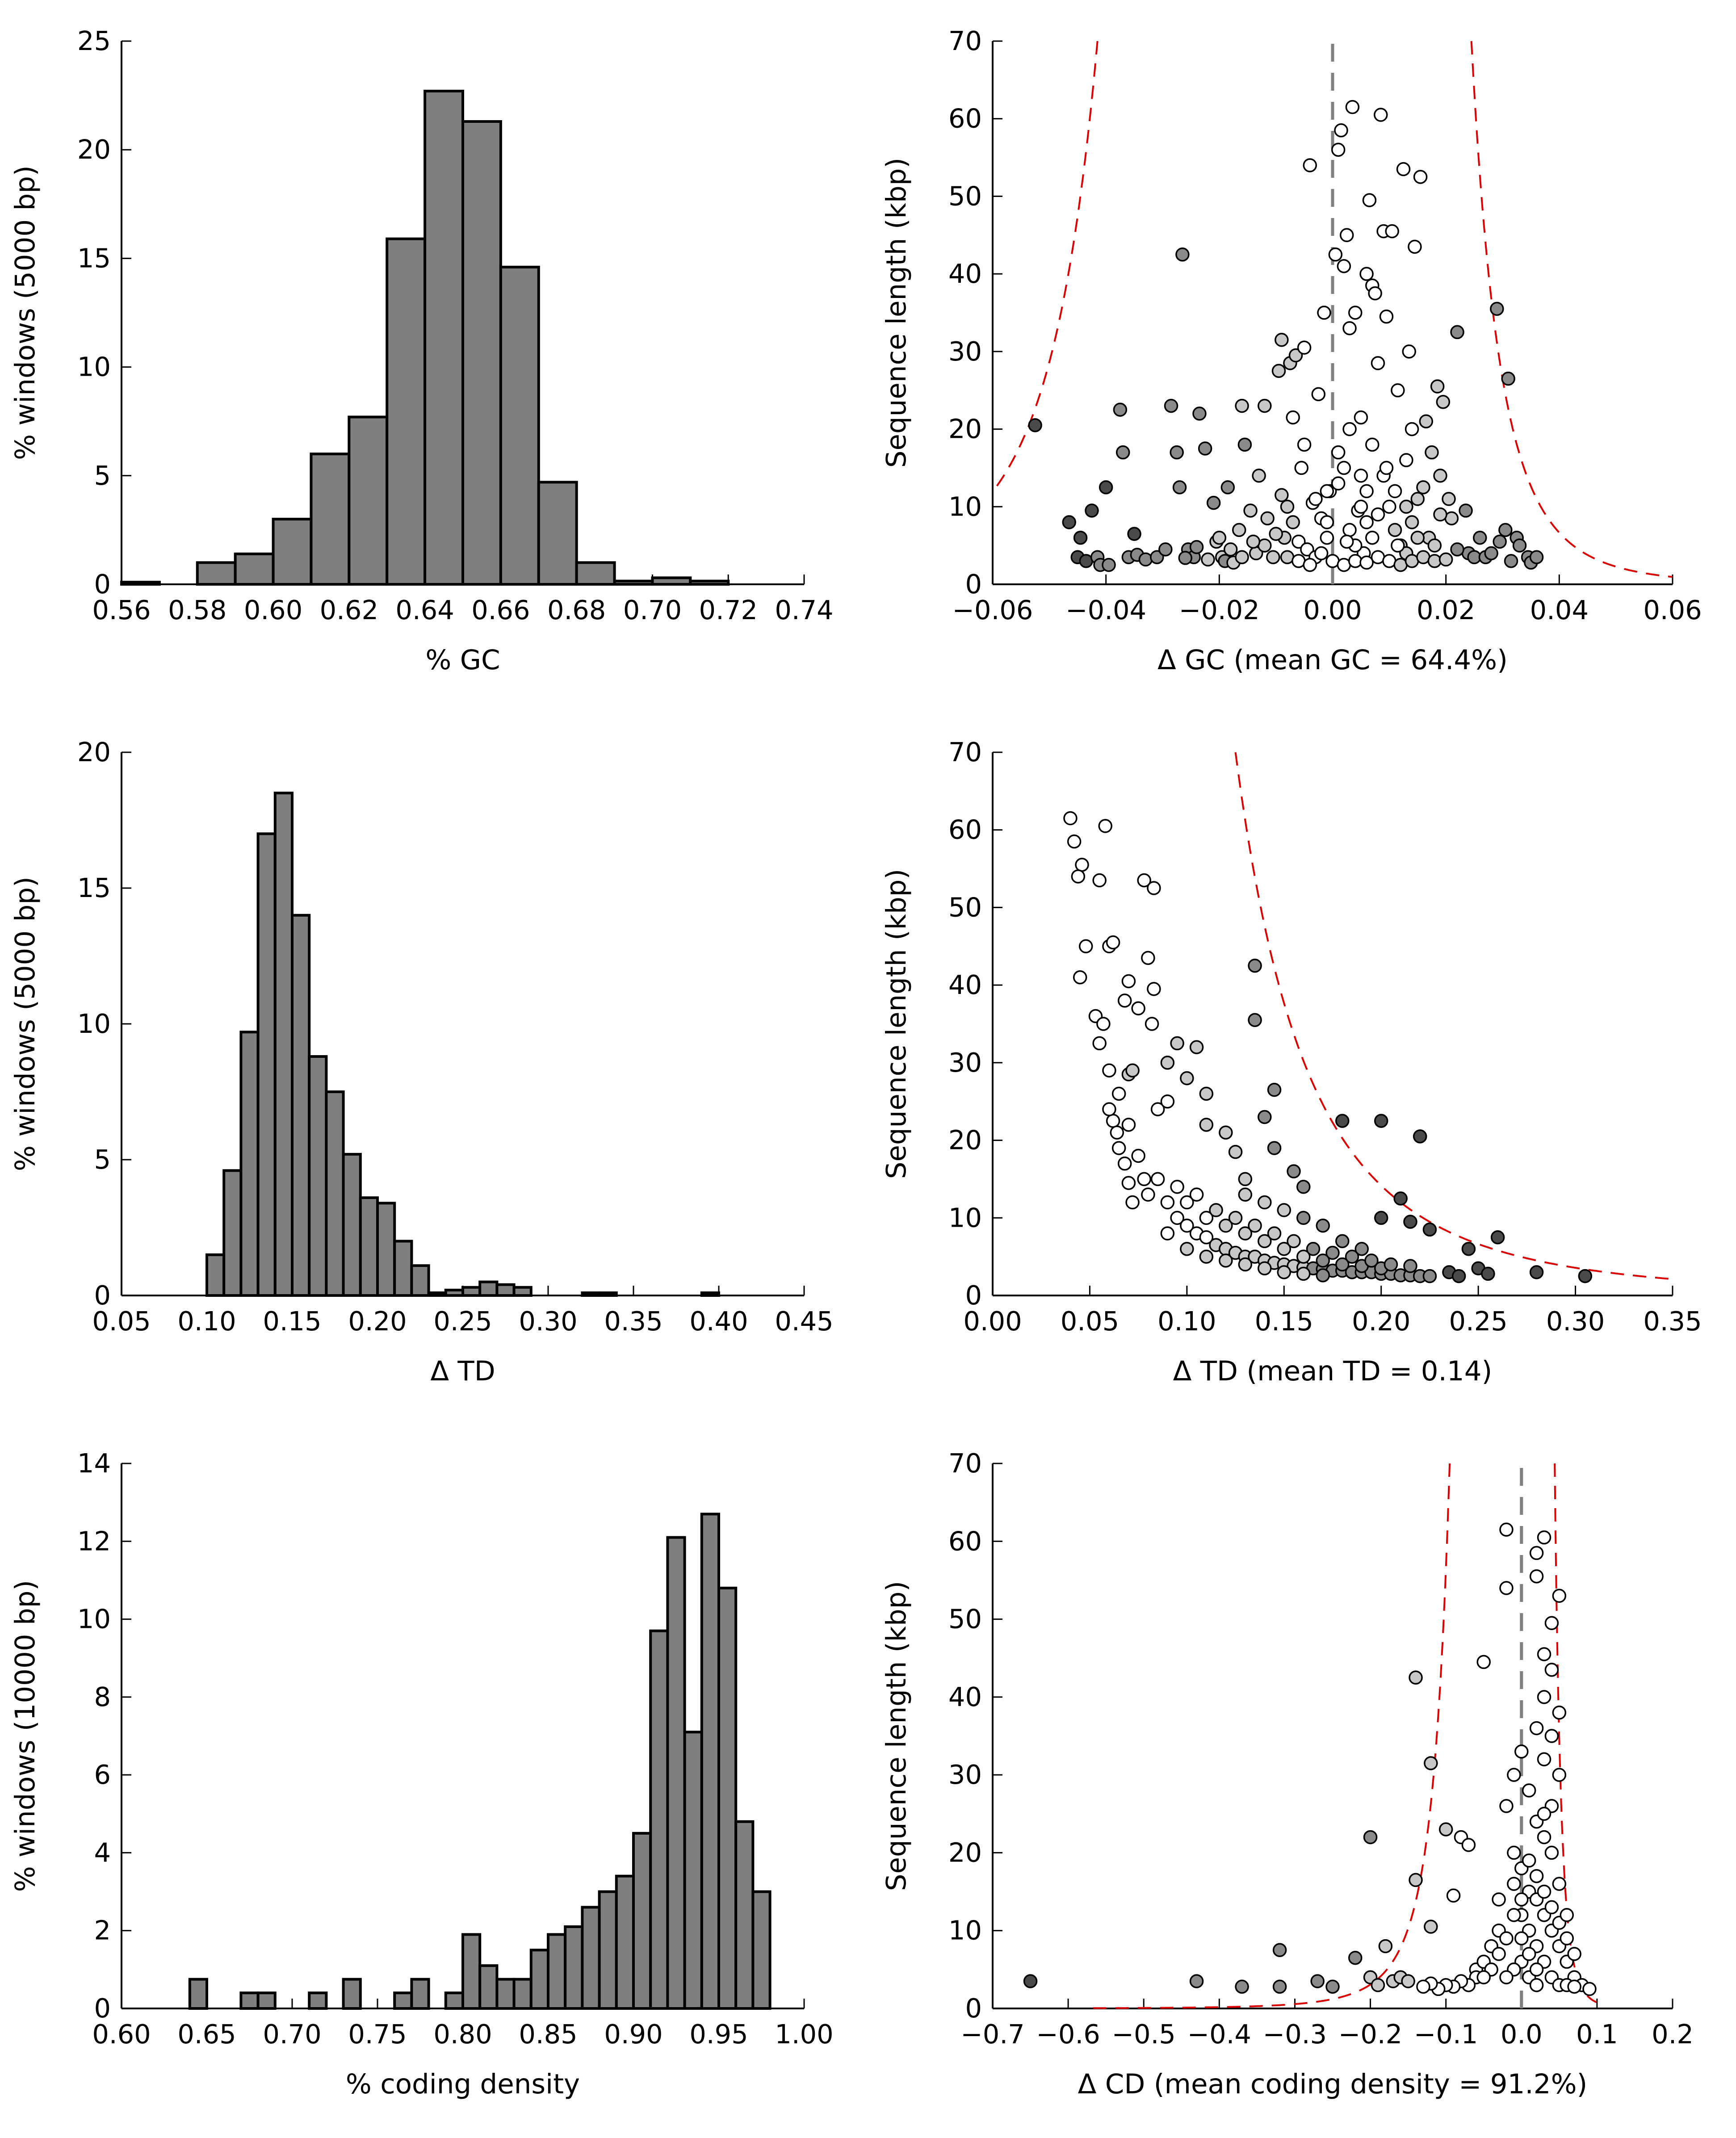  What do you see at coordinates (1333, 1371) in the screenshot?
I see `x-axis-label: Δ TD (mean TD = 0.14)` at bounding box center [1333, 1371].